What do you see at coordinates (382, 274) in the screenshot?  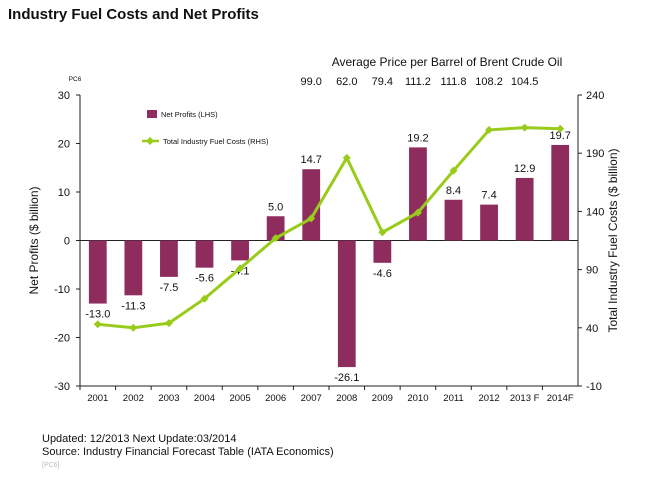 I see `bar-data-label: -4.6` at bounding box center [382, 274].